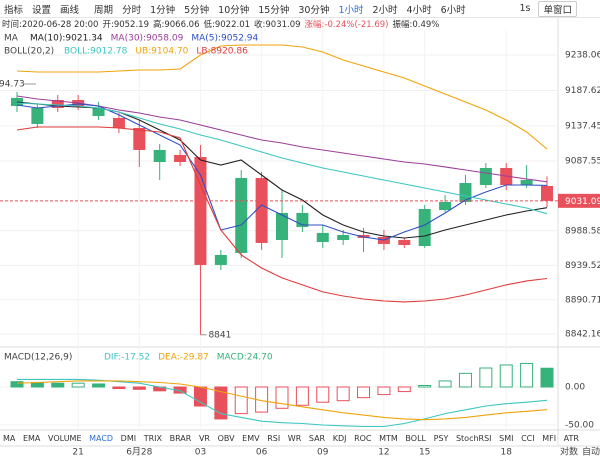 The image size is (600, 463). Describe the element at coordinates (339, 438) in the screenshot. I see `indicator-tab: KDJ` at that location.